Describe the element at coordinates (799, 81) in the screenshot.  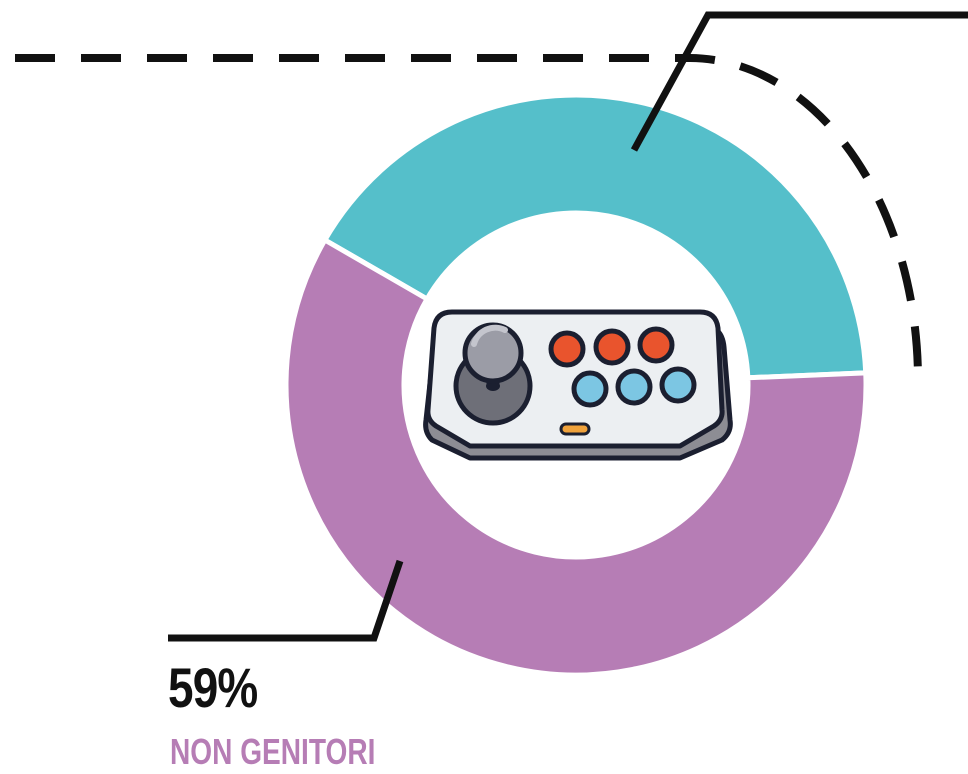
I see `leader-line-genitori` at that location.